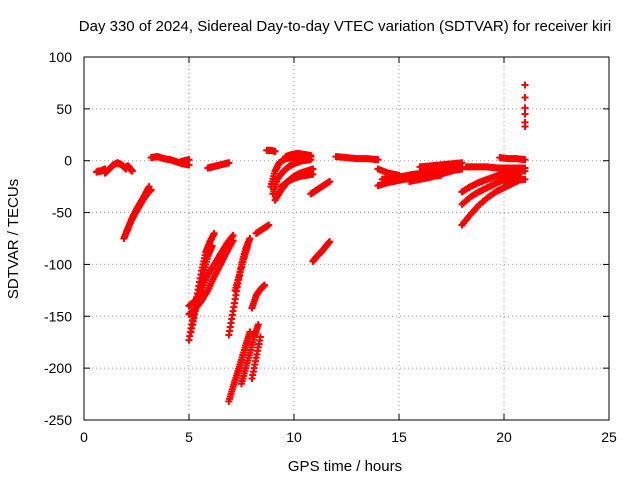  Describe the element at coordinates (58, 264) in the screenshot. I see `y-tick-label: -100` at that location.